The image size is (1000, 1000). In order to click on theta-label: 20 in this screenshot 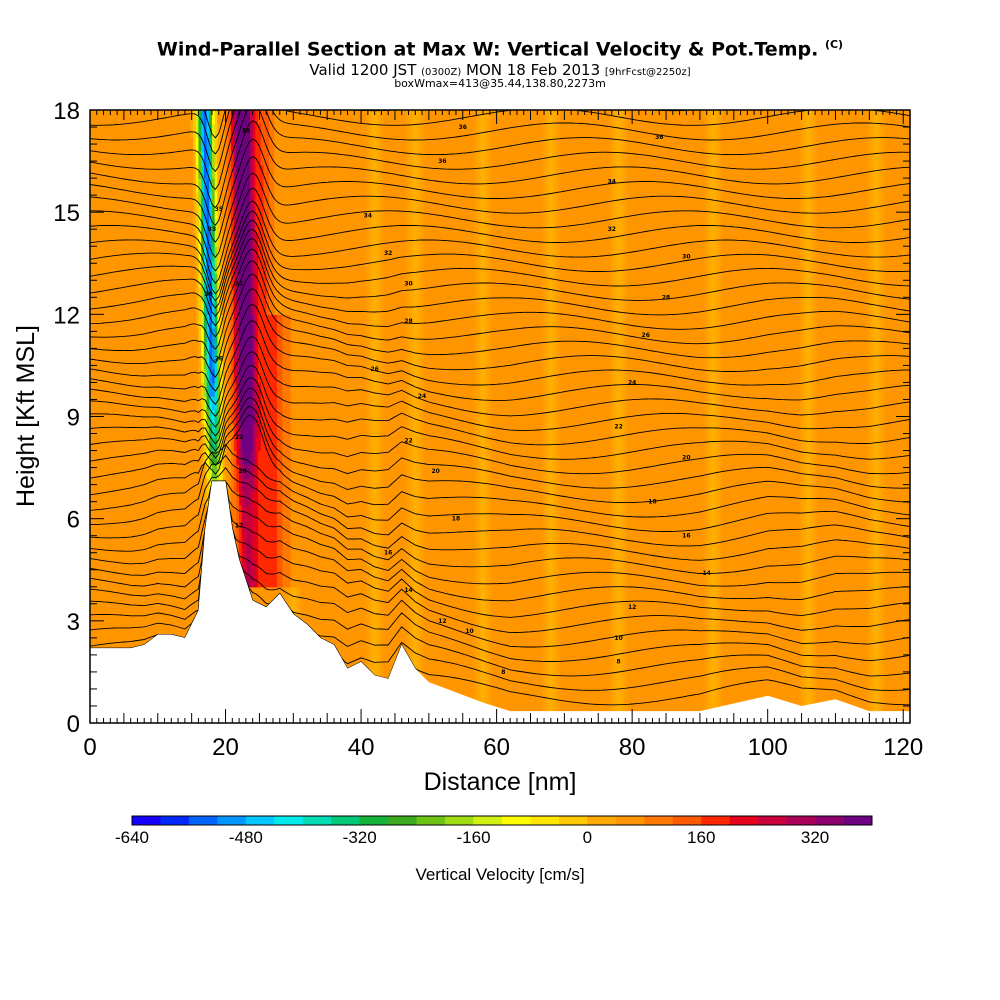, I will do `click(435, 471)`.